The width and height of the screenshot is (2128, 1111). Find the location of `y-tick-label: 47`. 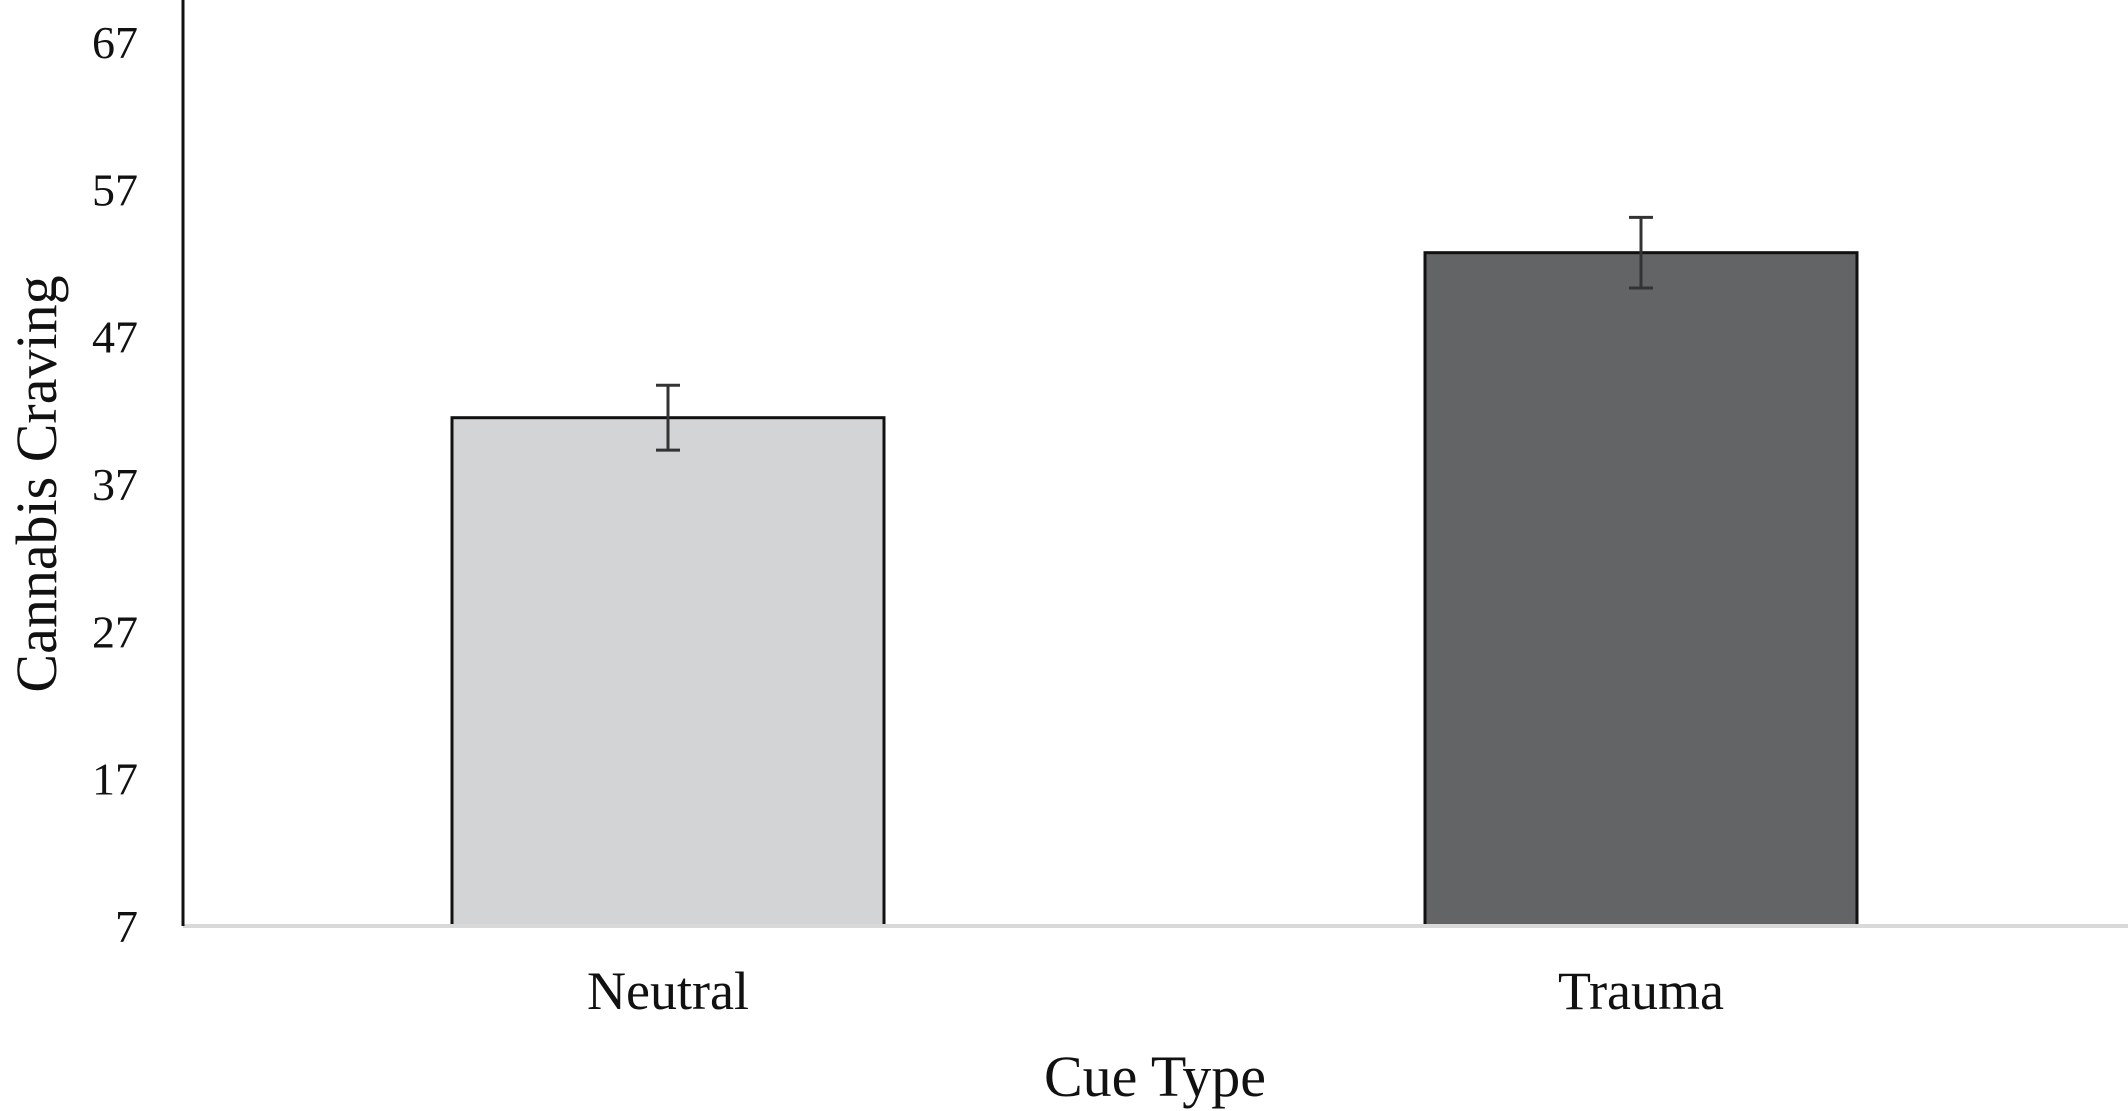

y-tick-label: 47 is located at coordinates (115, 337).